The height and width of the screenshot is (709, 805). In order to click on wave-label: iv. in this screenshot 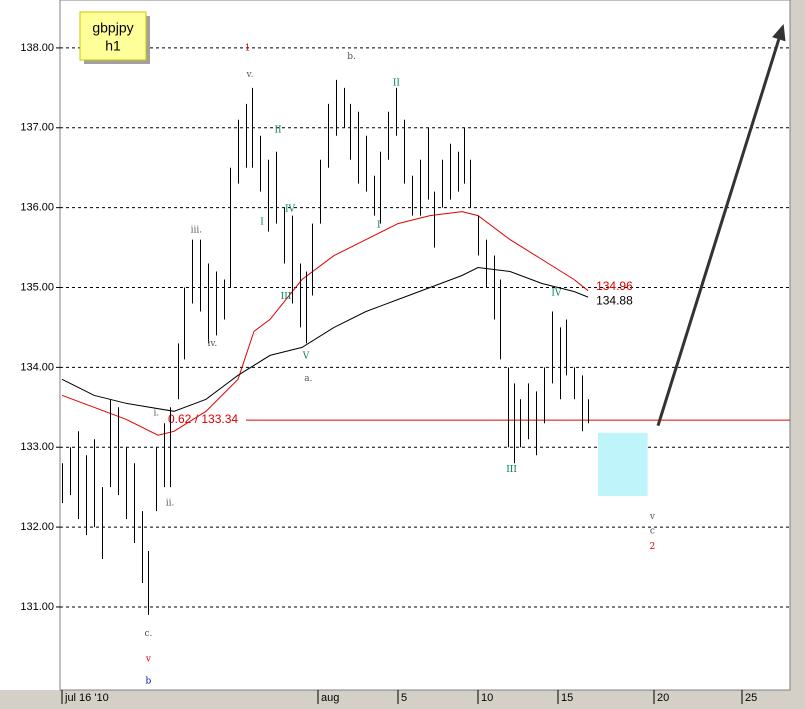, I will do `click(213, 344)`.